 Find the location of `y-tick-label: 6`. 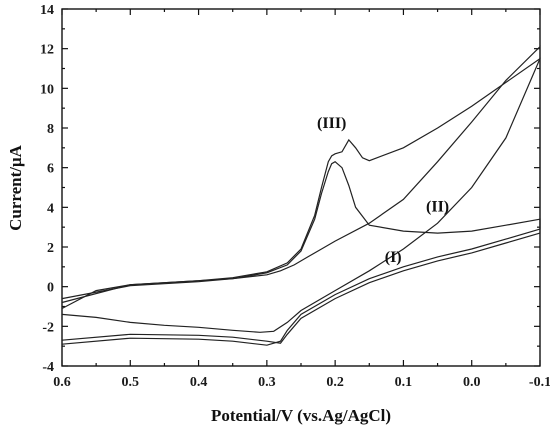

y-tick-label: 6 is located at coordinates (50, 169).